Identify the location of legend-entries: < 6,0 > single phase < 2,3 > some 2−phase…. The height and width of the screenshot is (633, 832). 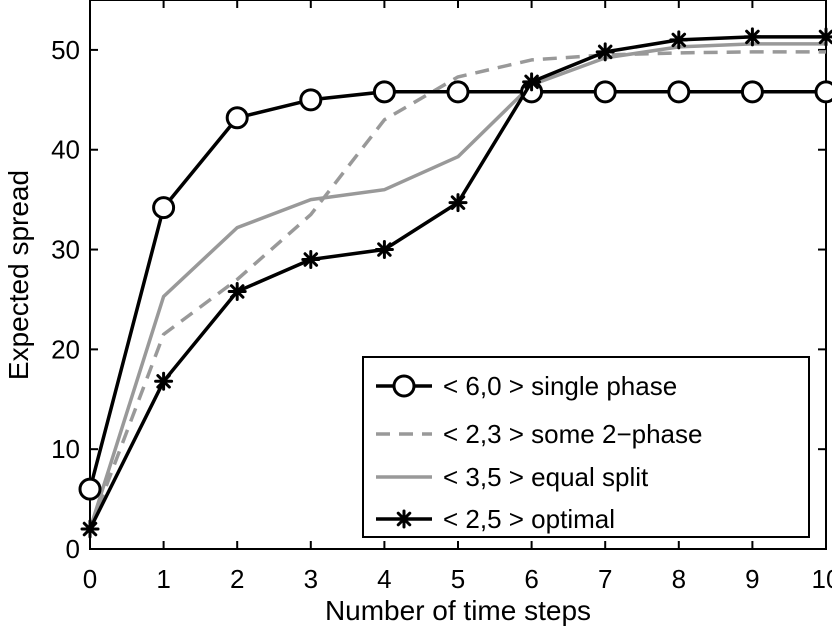
(539, 452).